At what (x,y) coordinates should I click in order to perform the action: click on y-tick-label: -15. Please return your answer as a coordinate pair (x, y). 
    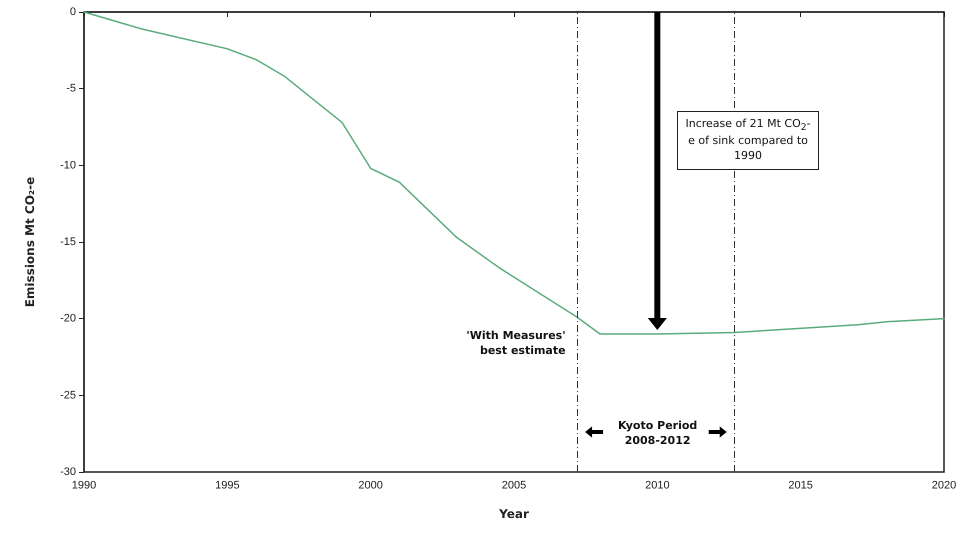
    Looking at the image, I should click on (68, 242).